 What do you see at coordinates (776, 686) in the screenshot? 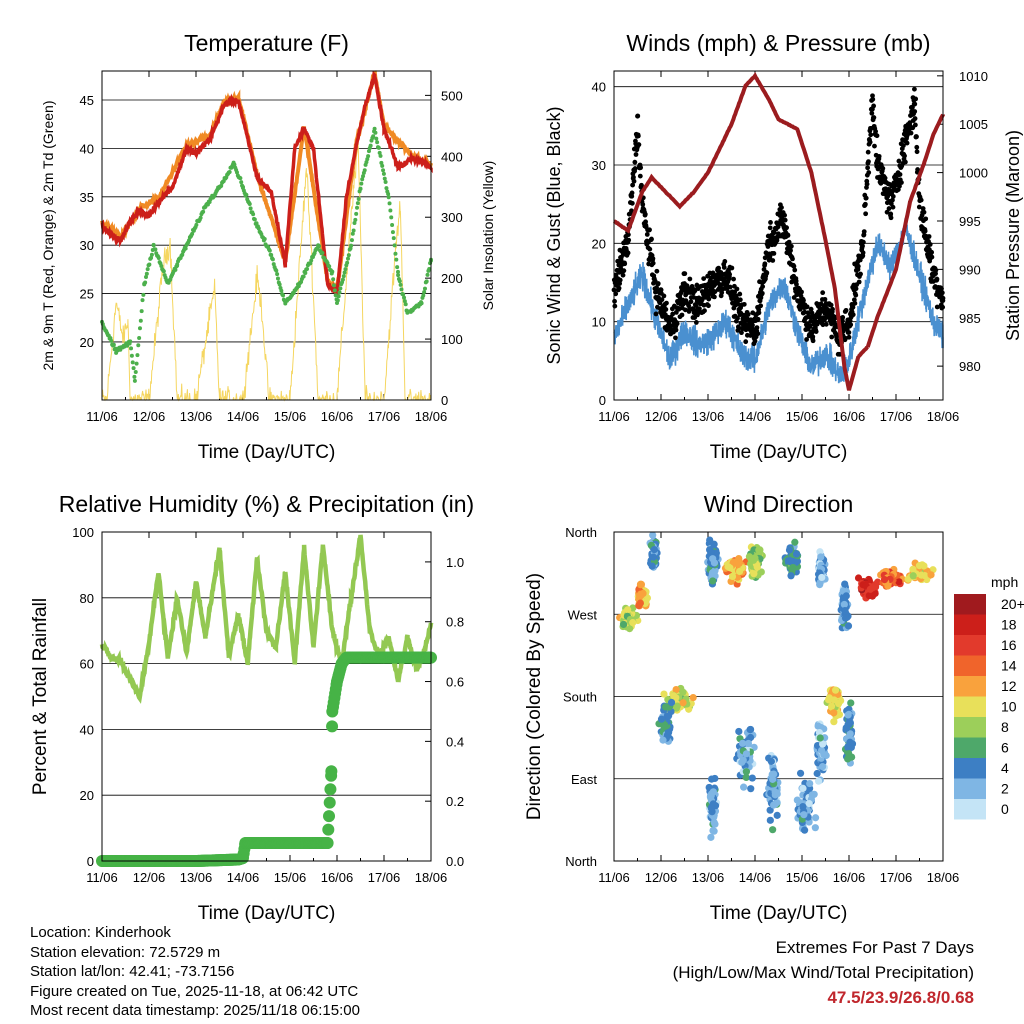
I see `series-wind-direction` at bounding box center [776, 686].